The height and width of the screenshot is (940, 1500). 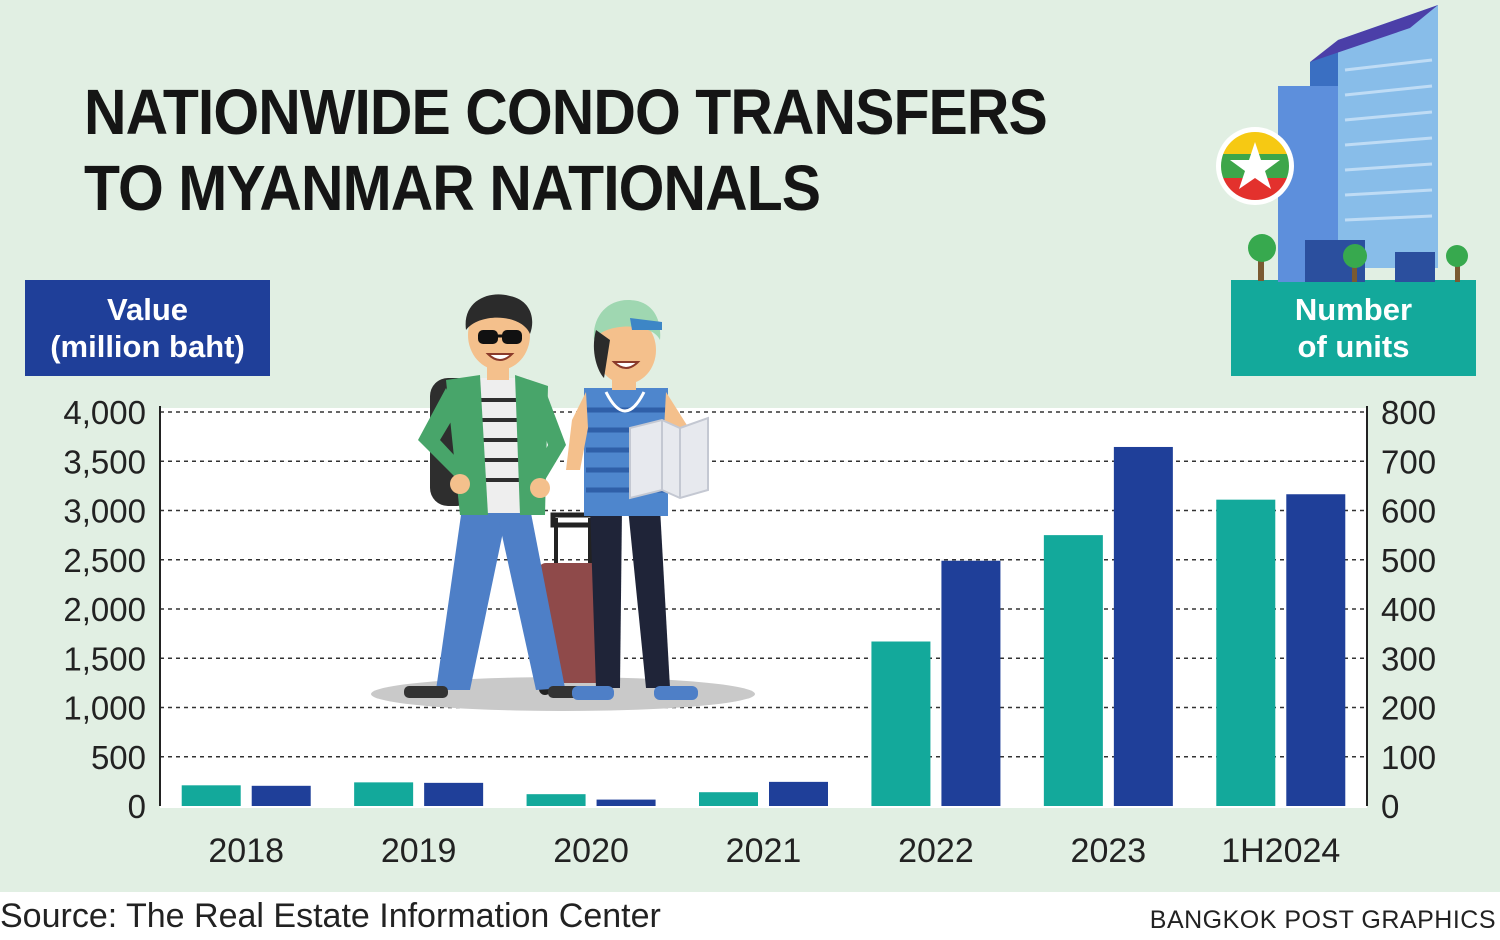 What do you see at coordinates (104, 461) in the screenshot?
I see `left-tick-label: 3,500` at bounding box center [104, 461].